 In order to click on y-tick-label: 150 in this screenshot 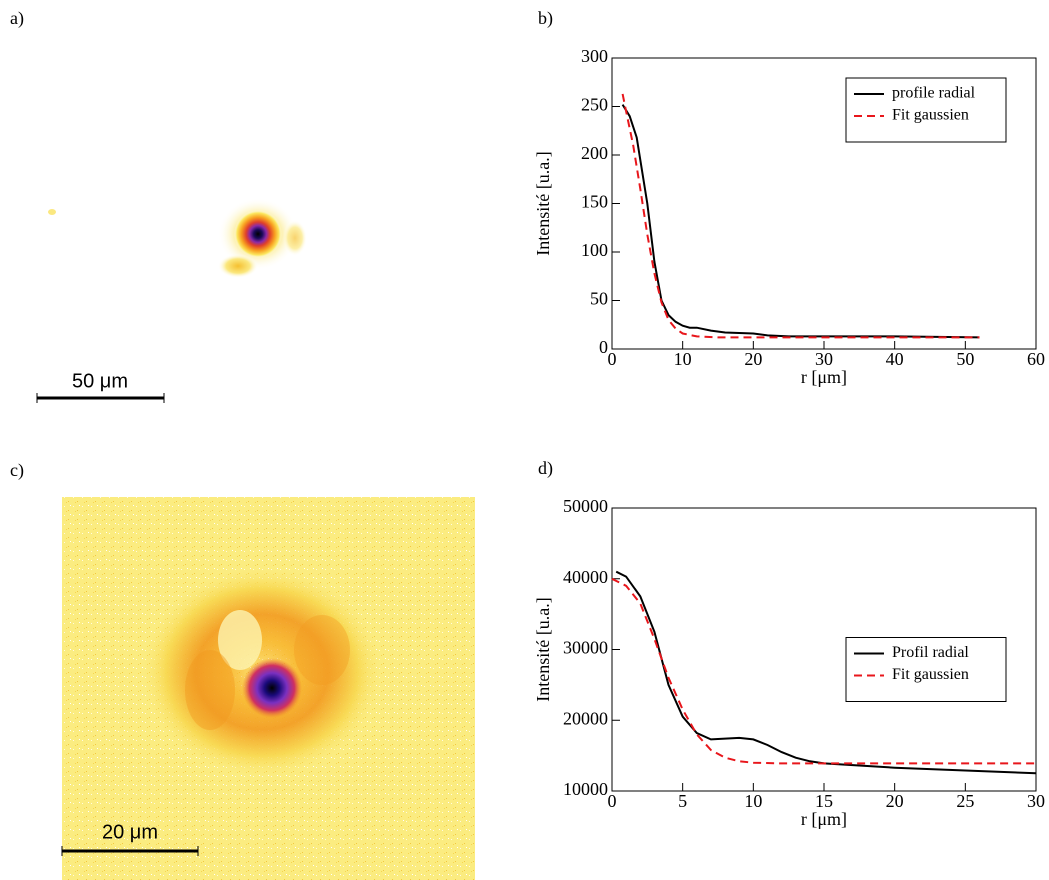, I will do `click(594, 202)`.